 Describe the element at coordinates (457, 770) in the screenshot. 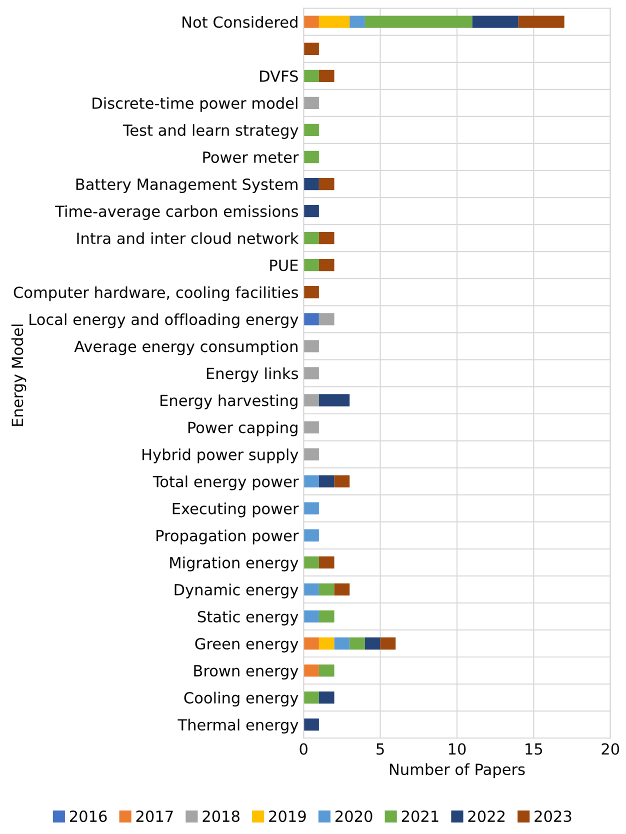

I see `x-axis-title: Number of Papers` at that location.